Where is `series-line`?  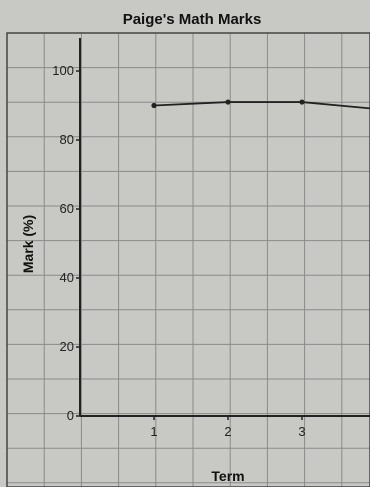 series-line is located at coordinates (261, 105).